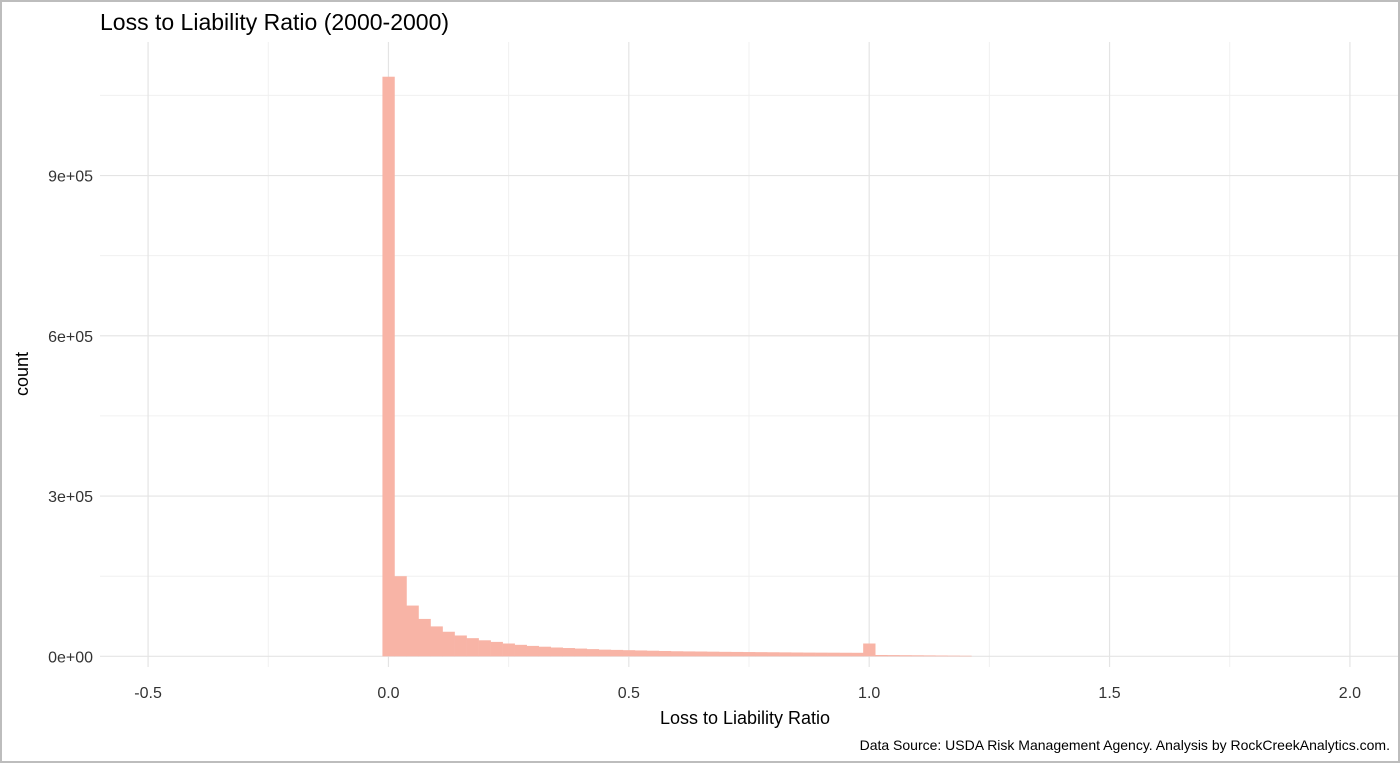  I want to click on x-tick-label: -0.5, so click(148, 693).